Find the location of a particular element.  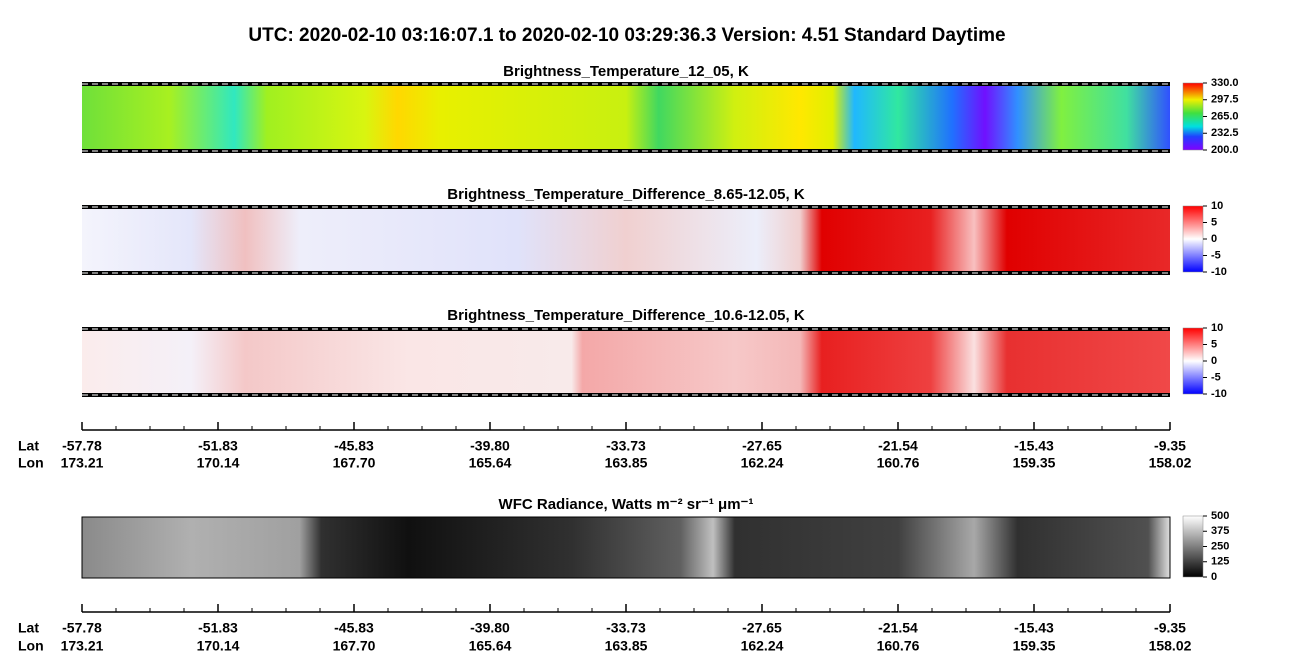

colorbar-tick-label: 200.0 is located at coordinates (1225, 150).